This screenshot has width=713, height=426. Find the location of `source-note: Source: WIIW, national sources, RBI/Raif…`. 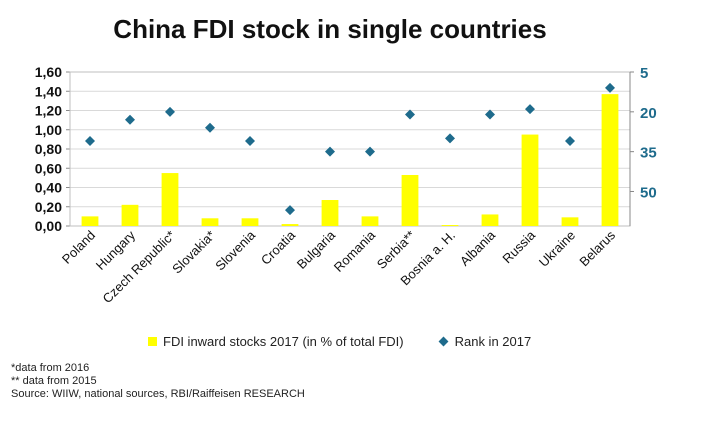

source-note: Source: WIIW, national sources, RBI/Raif… is located at coordinates (158, 394).